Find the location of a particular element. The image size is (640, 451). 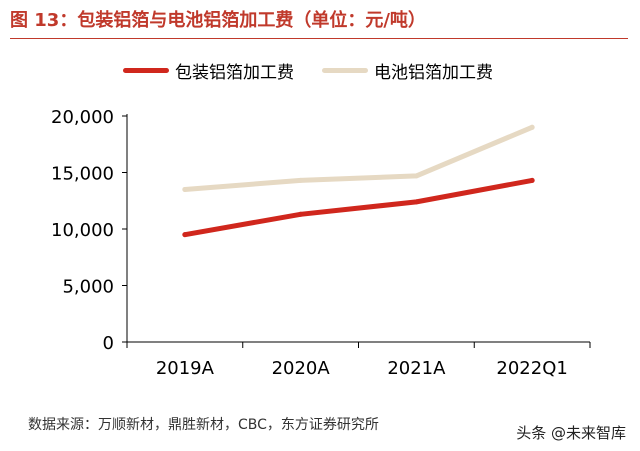

y-tick-label: 5,000 is located at coordinates (88, 287).